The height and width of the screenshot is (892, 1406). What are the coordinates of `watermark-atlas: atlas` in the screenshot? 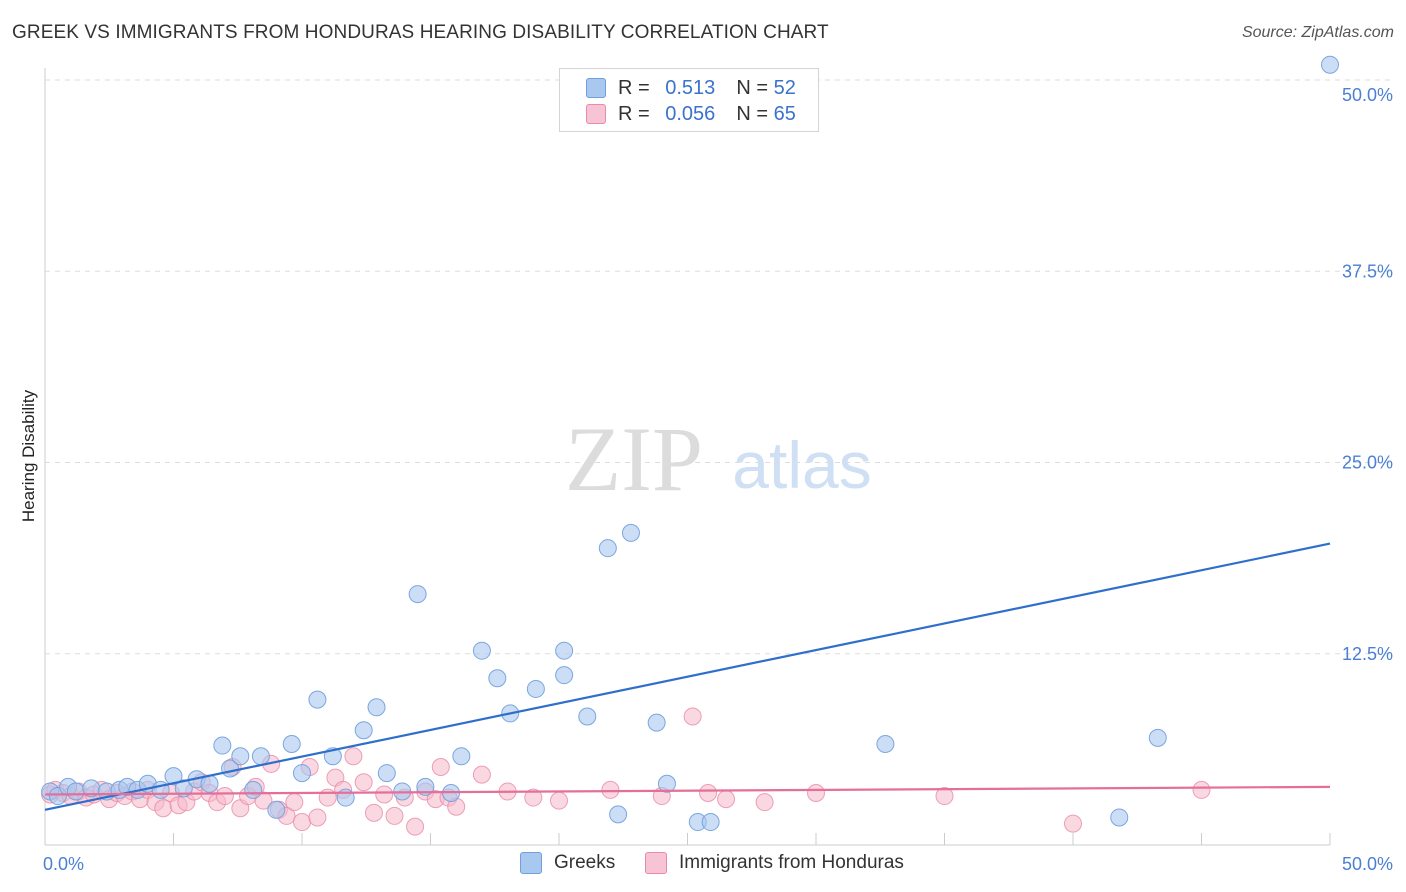 It's located at (801, 465).